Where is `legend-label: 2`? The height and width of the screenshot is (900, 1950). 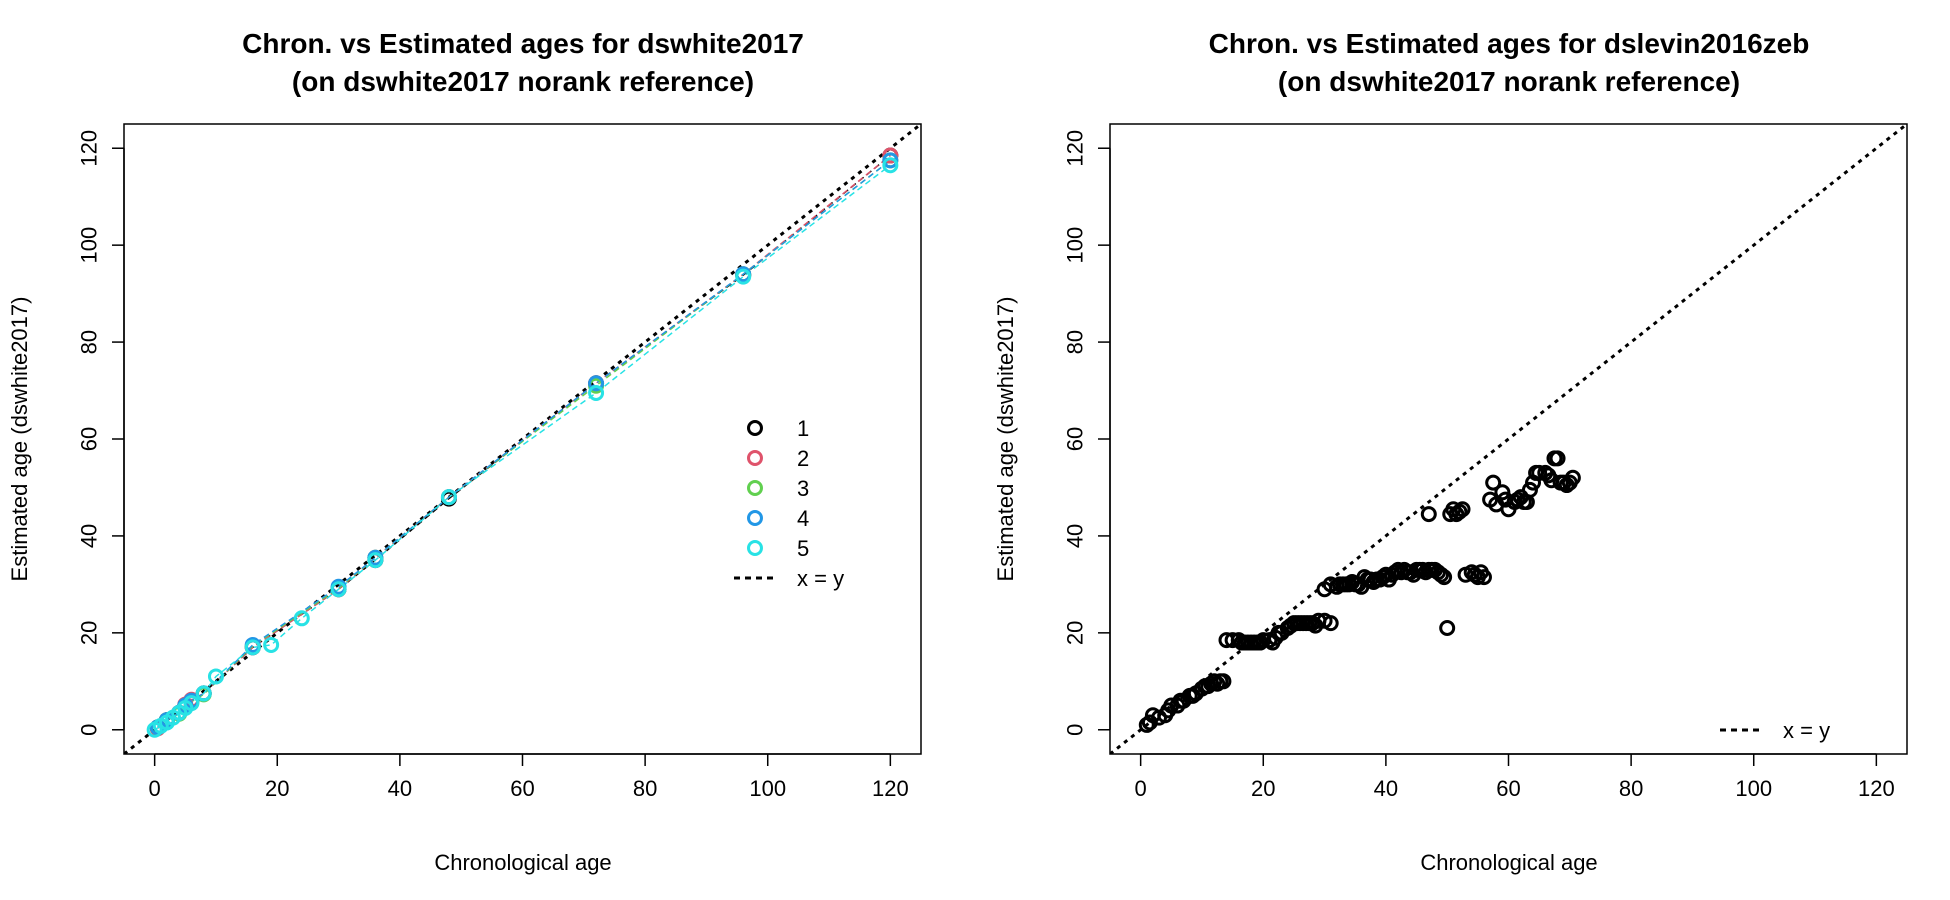 legend-label: 2 is located at coordinates (803, 458).